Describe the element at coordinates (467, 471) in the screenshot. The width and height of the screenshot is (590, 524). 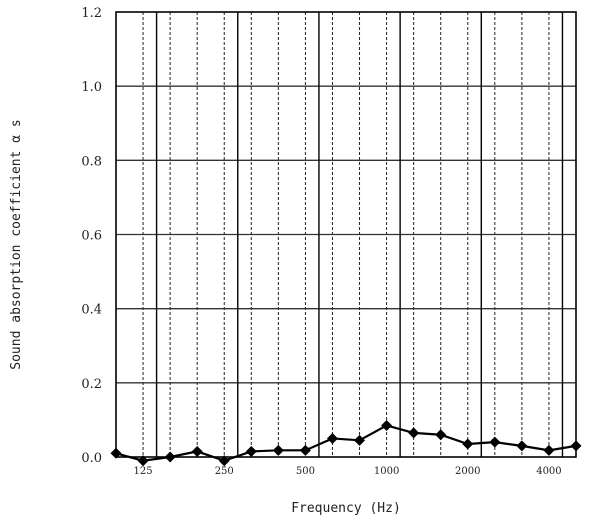
I see `x-tick-label: 2000` at that location.